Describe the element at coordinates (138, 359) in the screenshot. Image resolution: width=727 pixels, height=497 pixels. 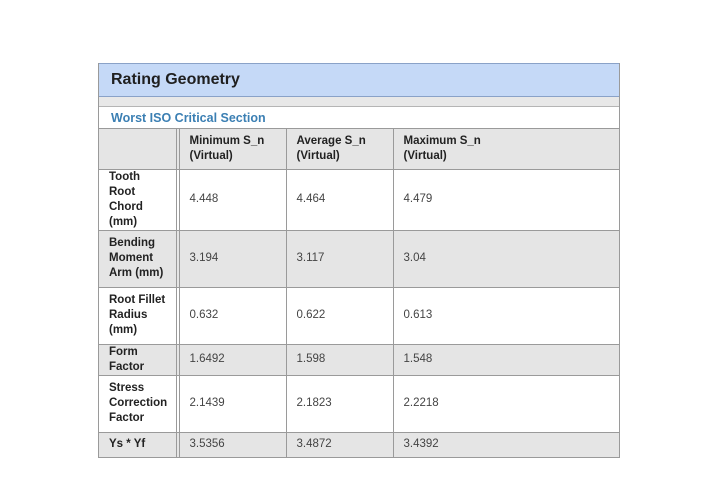
I see `row-label-form-factor: Form Factor` at that location.